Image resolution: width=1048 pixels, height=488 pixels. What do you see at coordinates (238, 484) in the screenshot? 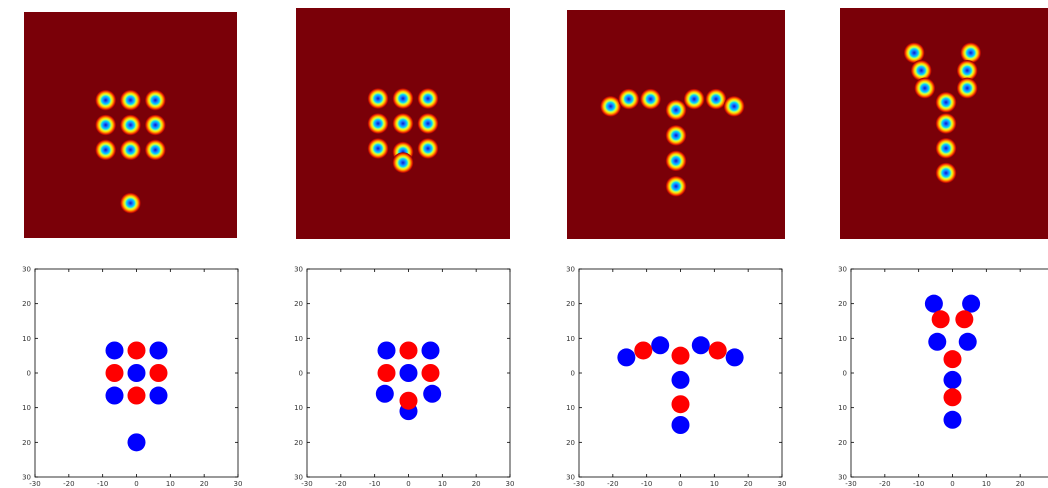
I see `x-tick-label: 30` at bounding box center [238, 484].